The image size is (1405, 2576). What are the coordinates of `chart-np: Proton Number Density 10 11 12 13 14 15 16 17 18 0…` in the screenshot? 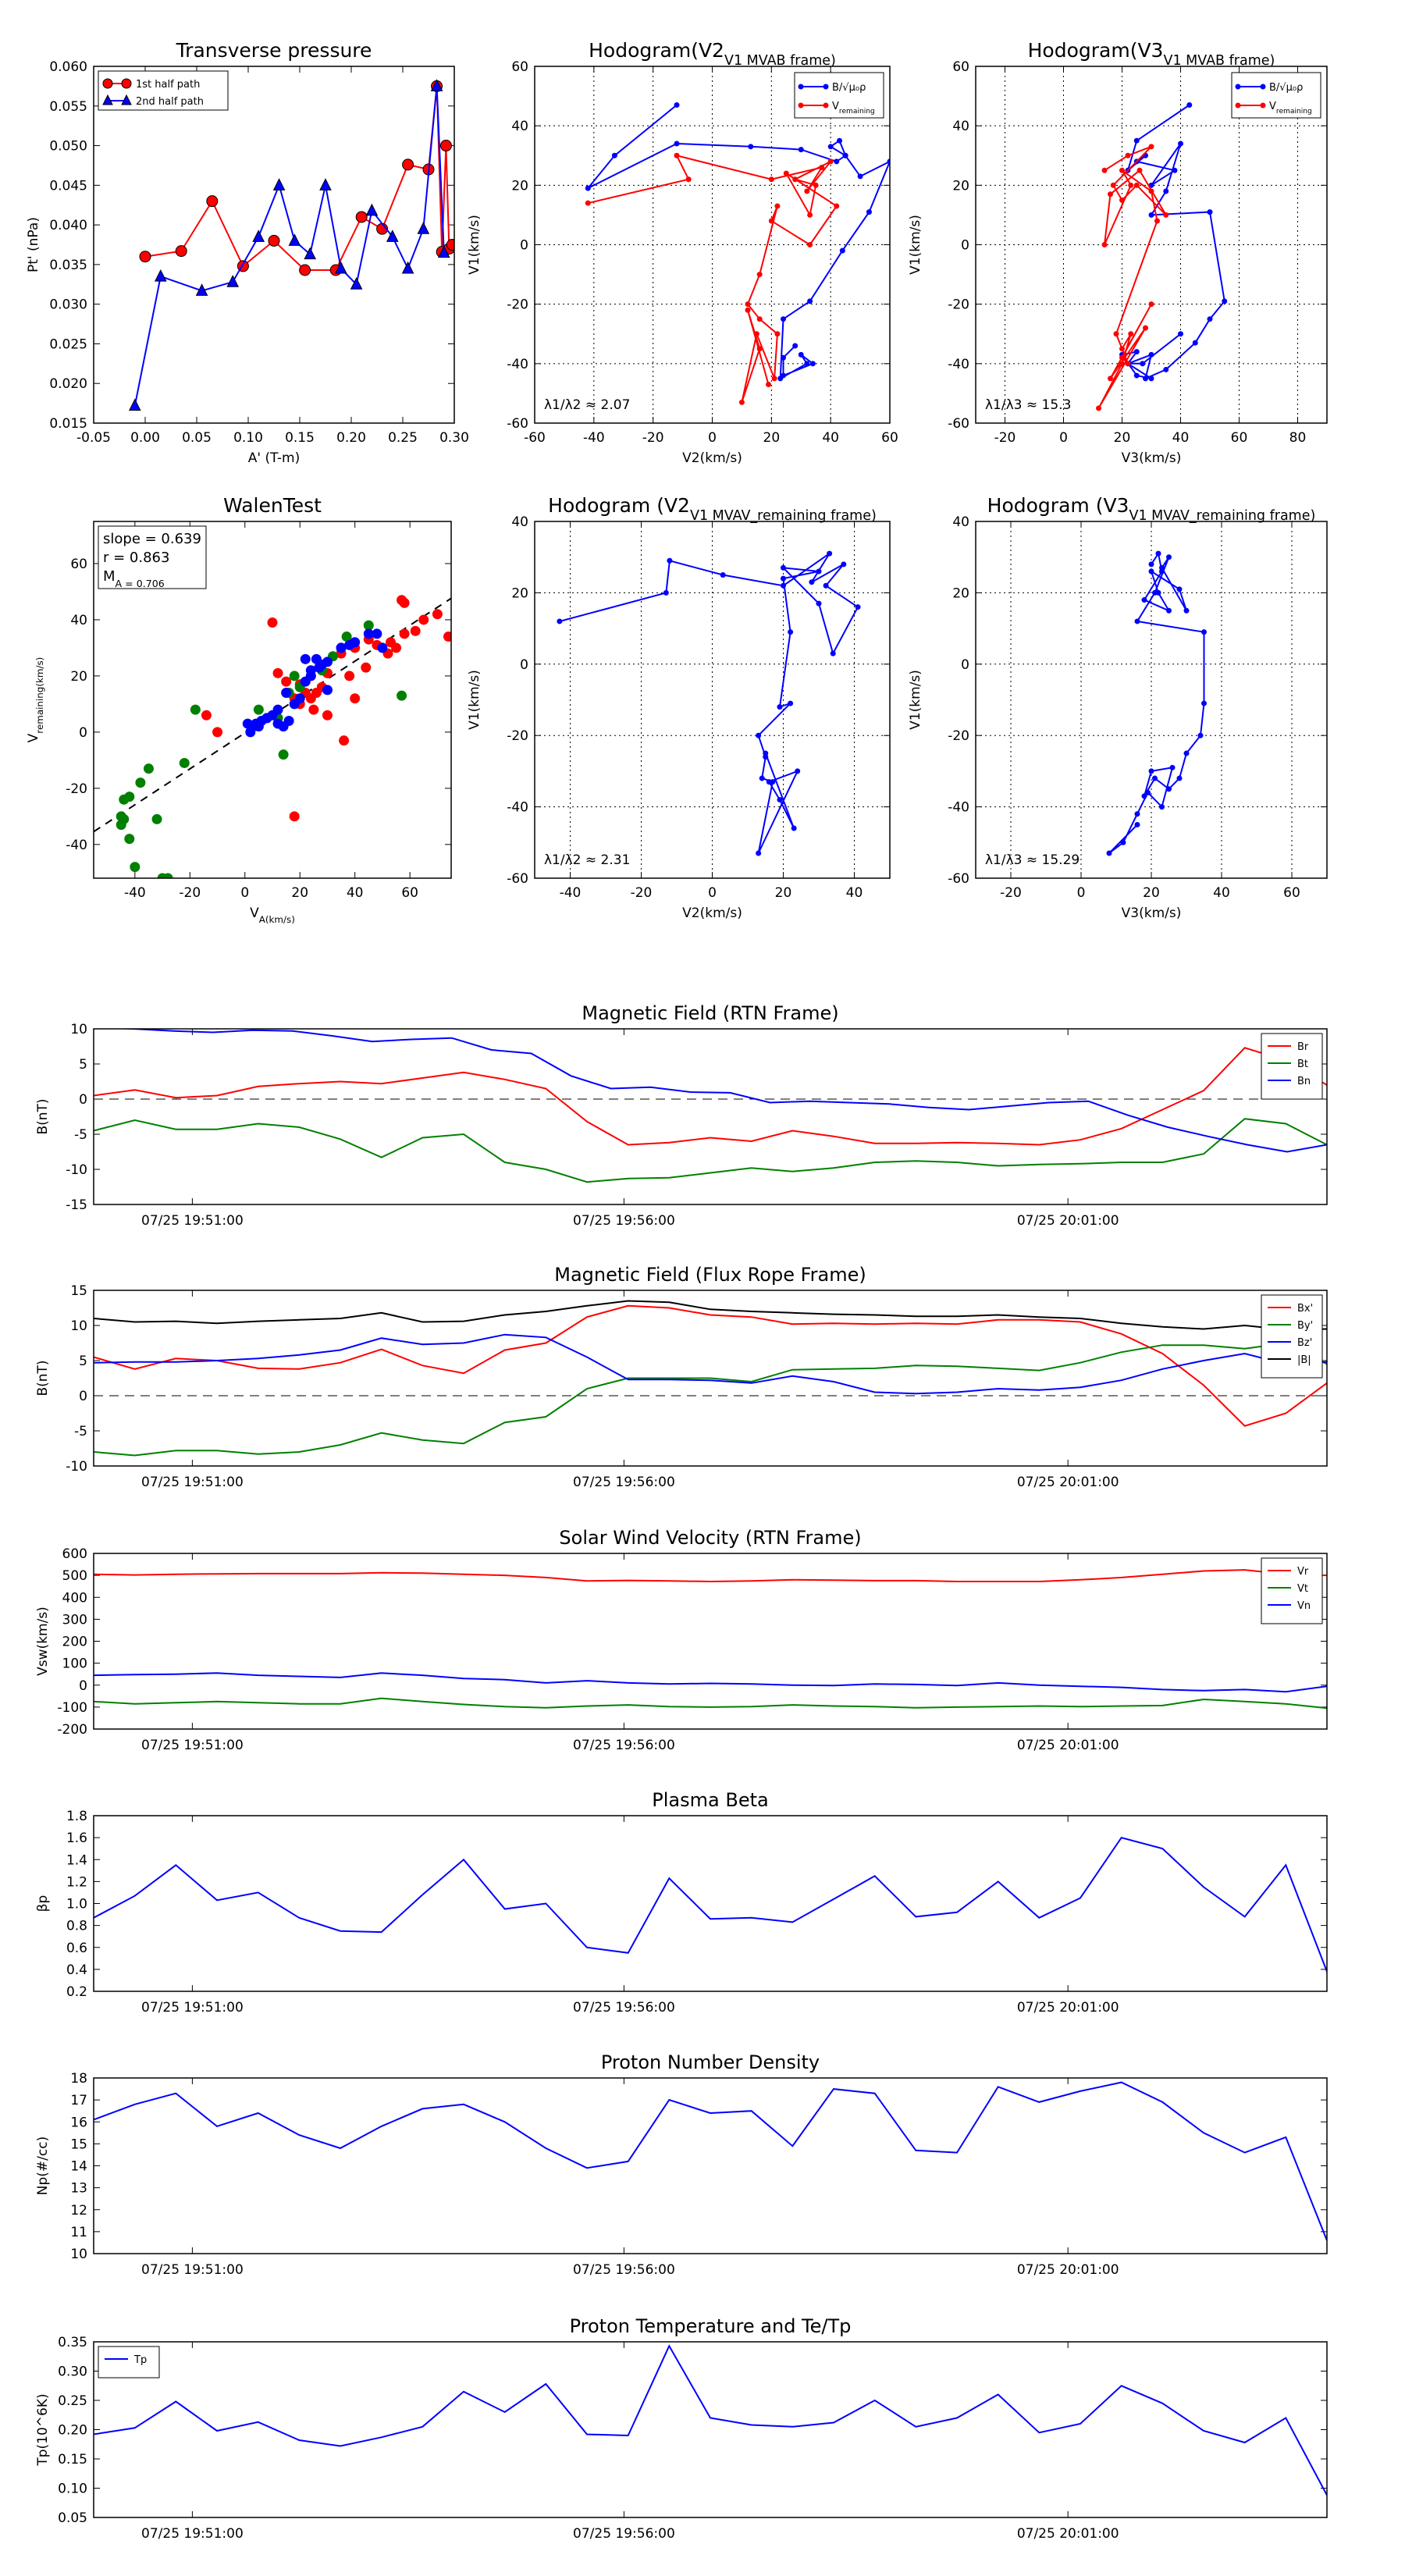 It's located at (681, 2164).